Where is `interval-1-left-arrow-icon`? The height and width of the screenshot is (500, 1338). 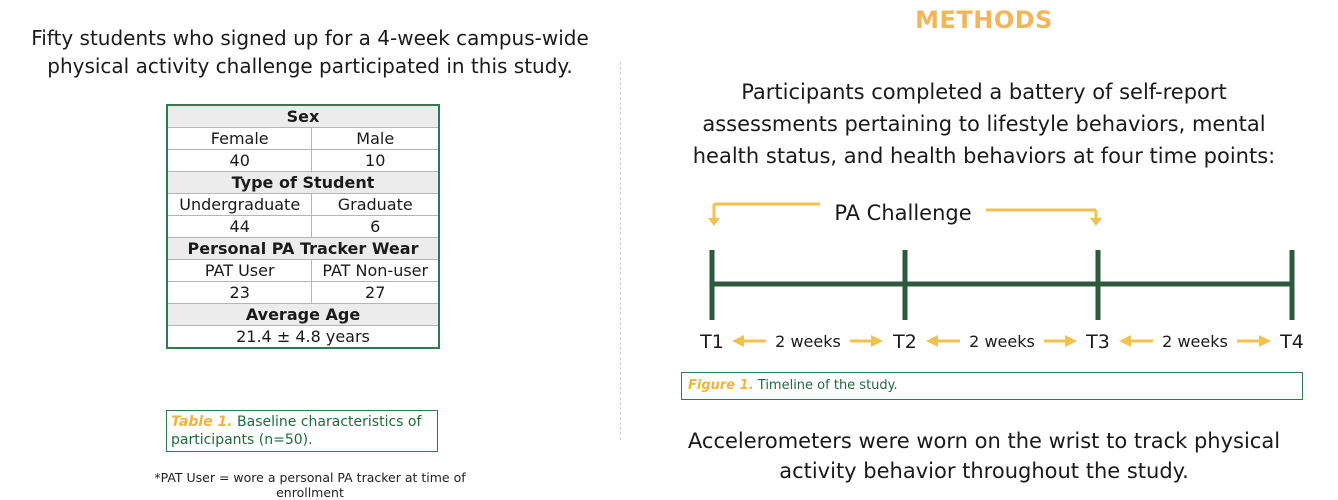
interval-1-left-arrow-icon is located at coordinates (738, 341).